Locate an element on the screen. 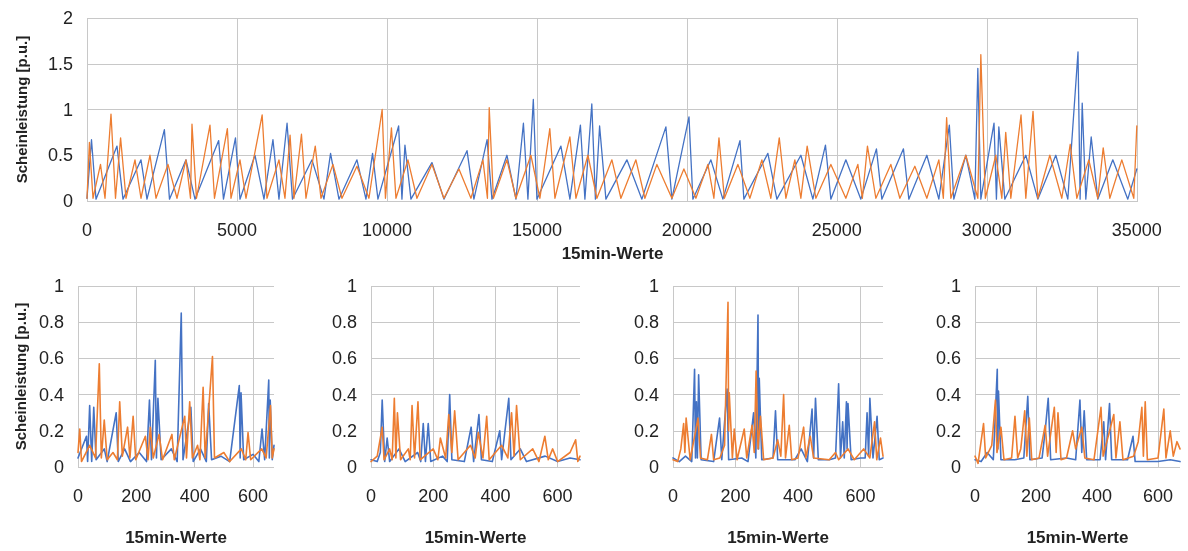  y-tick-label: 0.5 is located at coordinates (60, 155).